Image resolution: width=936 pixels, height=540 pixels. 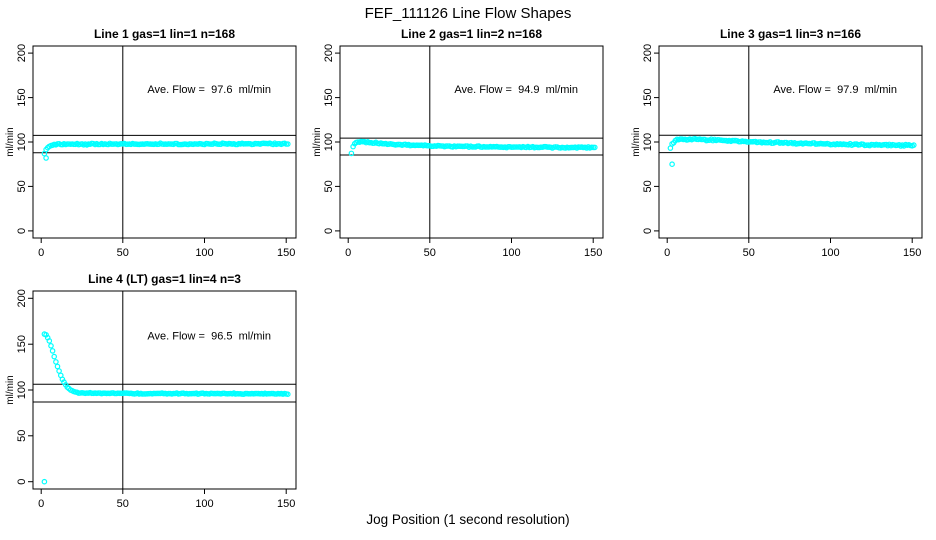 I want to click on panel-title: Line 2 gas=1 lin=2 n=168, so click(x=471, y=34).